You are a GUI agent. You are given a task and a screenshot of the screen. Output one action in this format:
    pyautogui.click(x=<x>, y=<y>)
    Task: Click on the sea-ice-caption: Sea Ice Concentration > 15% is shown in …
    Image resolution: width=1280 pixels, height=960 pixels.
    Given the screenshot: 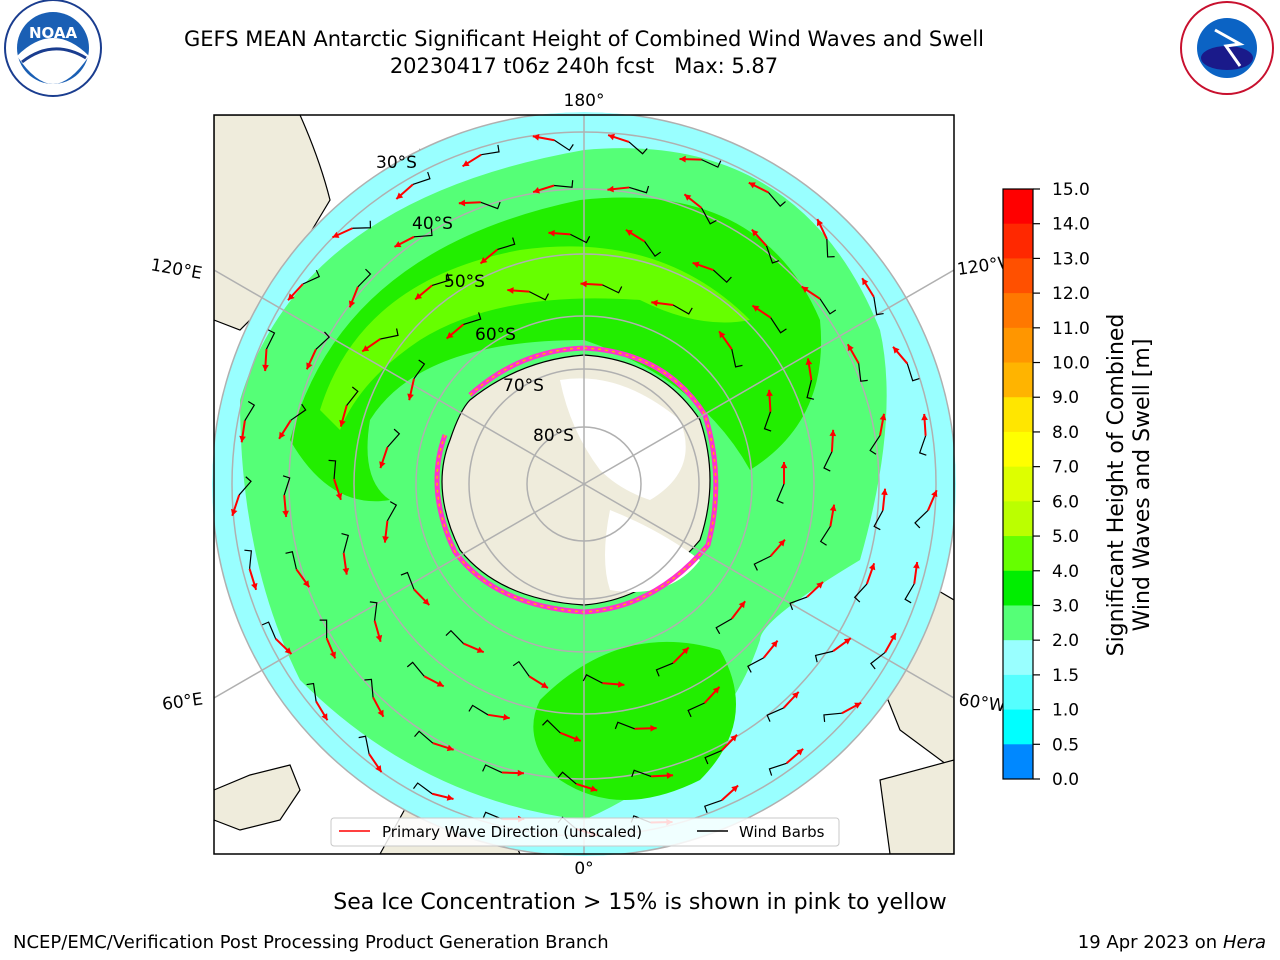 What is the action you would take?
    pyautogui.click(x=640, y=902)
    